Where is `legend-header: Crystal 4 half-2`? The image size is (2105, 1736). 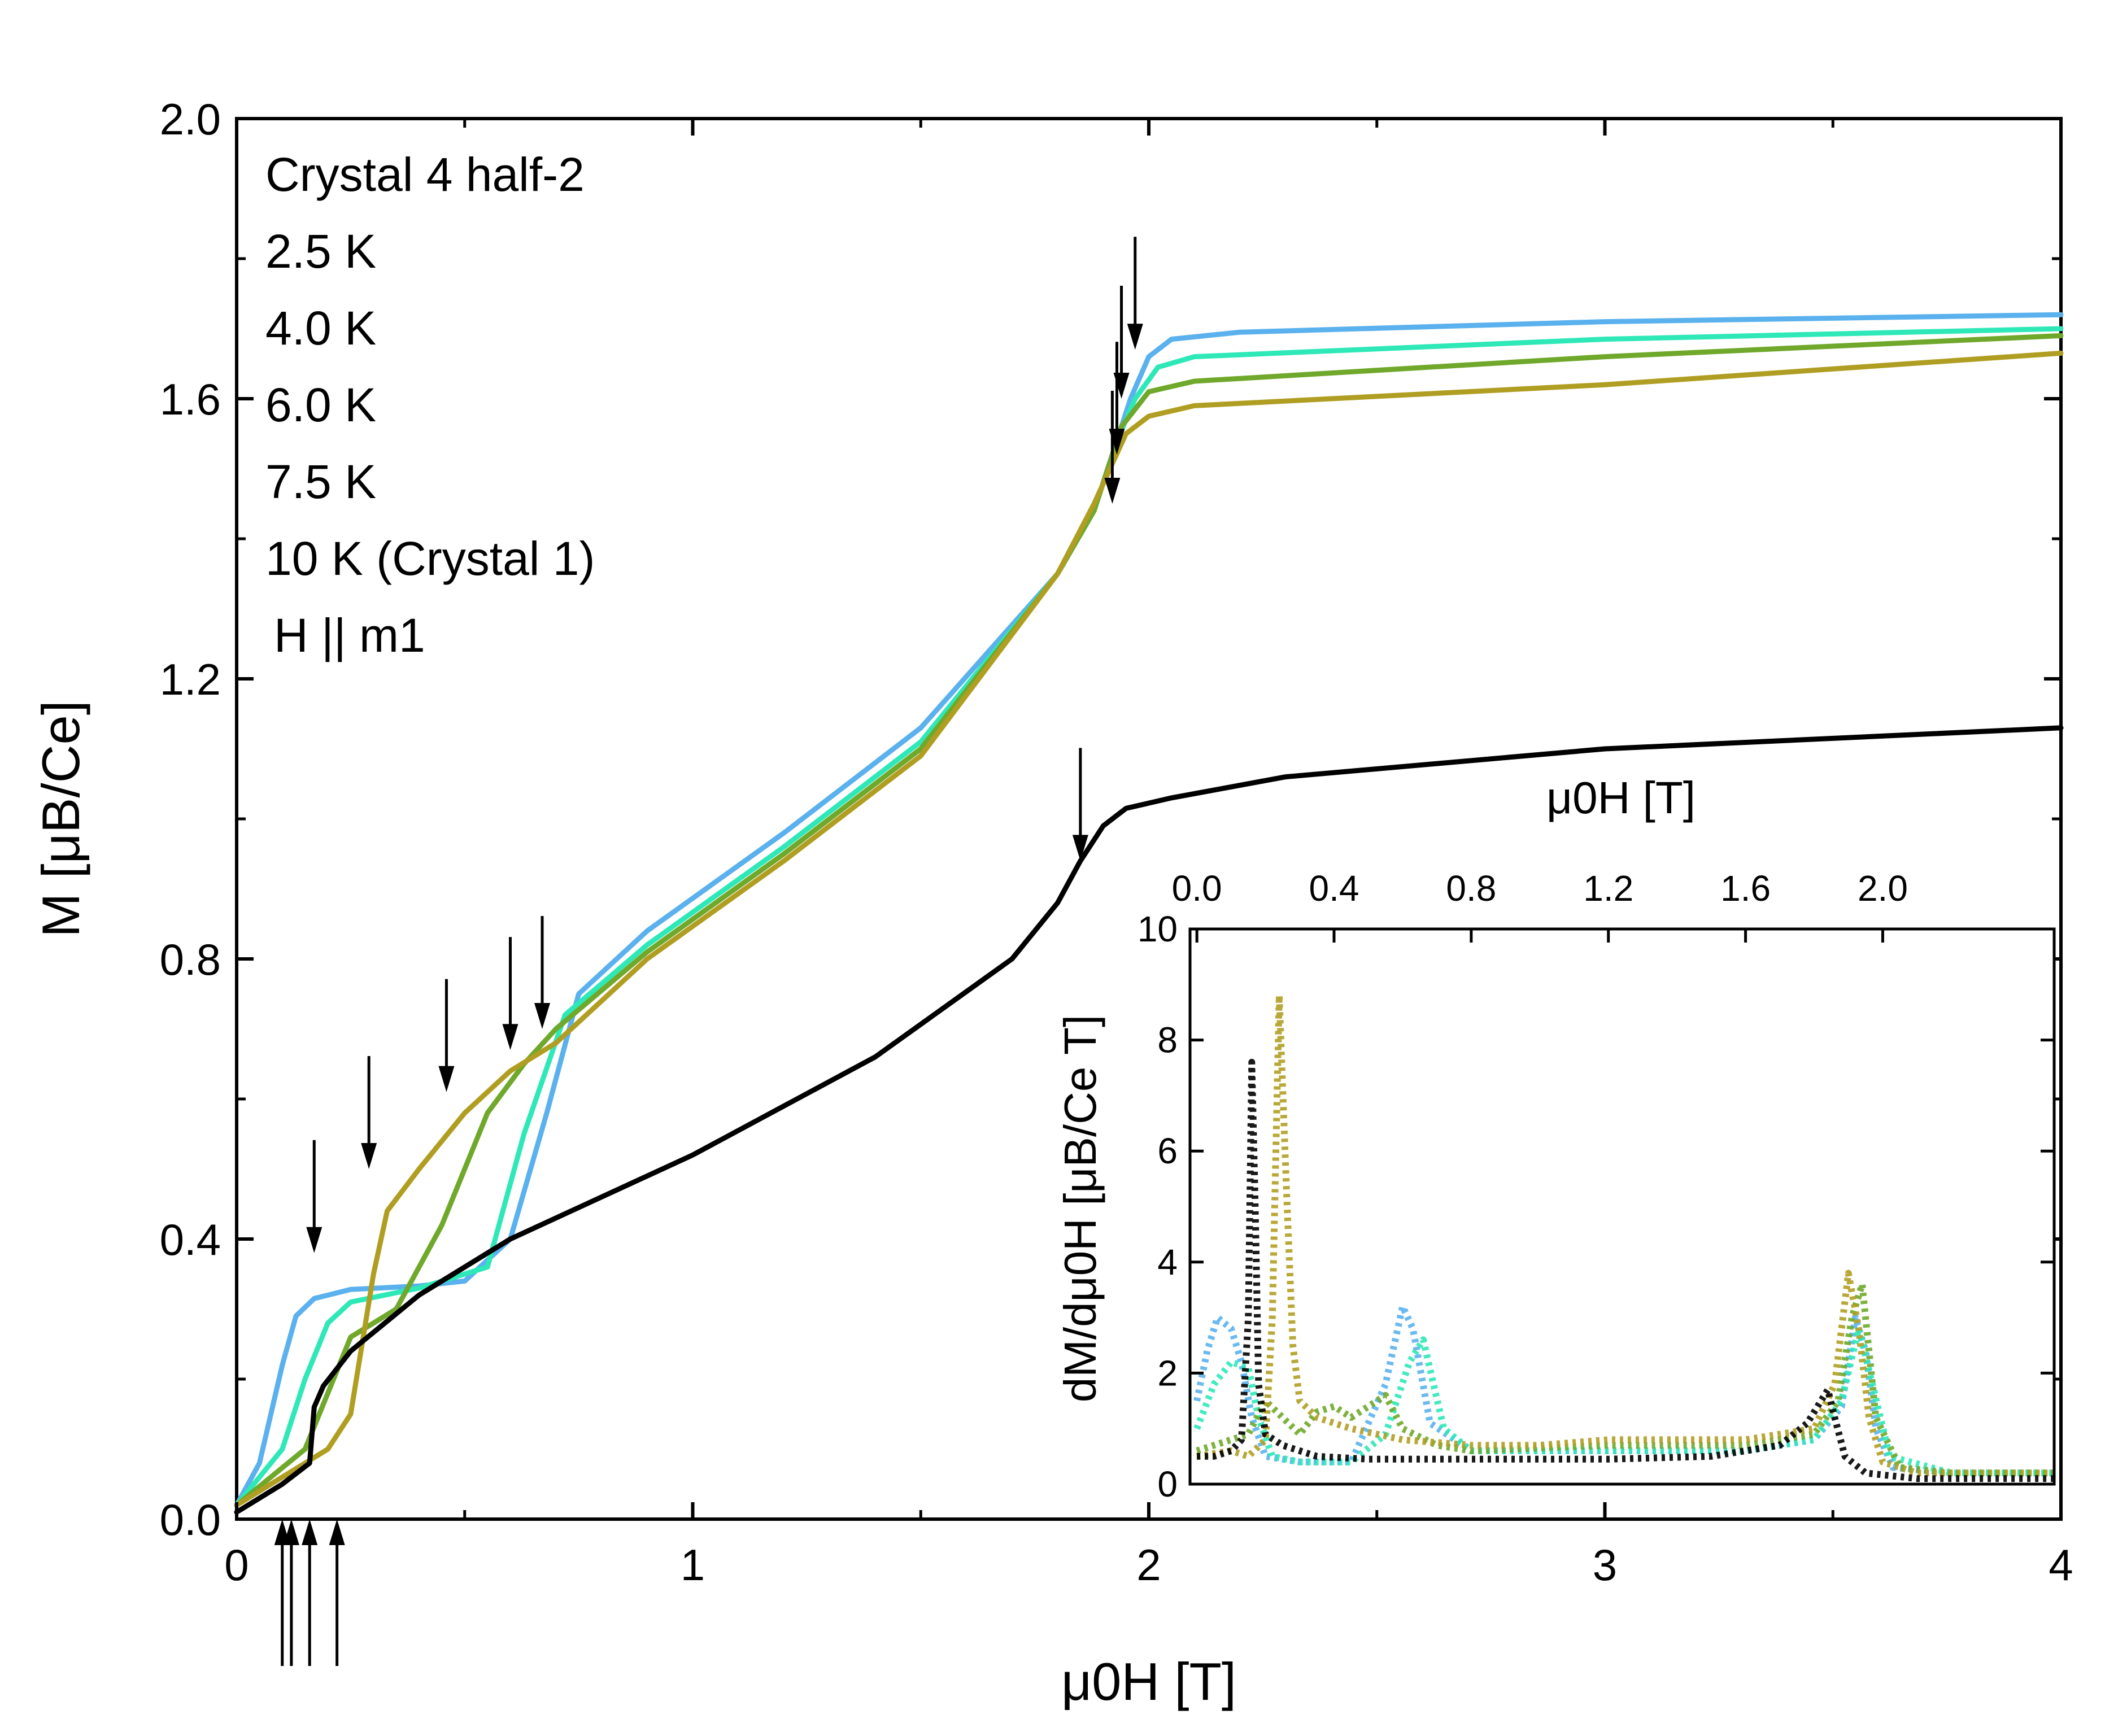 legend-header: Crystal 4 half-2 is located at coordinates (425, 174).